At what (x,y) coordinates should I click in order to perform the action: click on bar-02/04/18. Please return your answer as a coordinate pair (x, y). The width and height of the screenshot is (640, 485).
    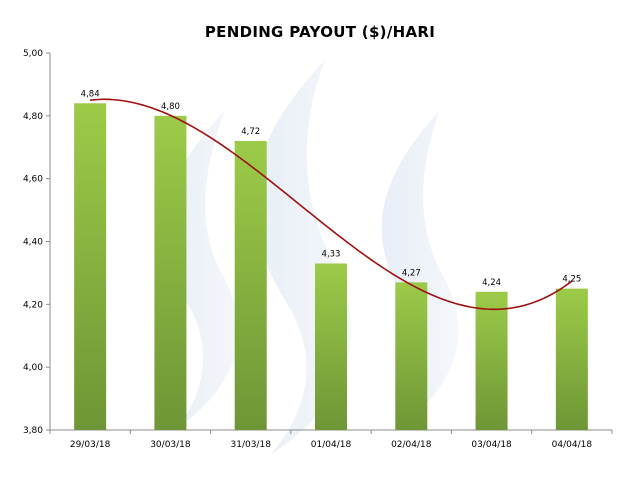
    Looking at the image, I should click on (411, 356).